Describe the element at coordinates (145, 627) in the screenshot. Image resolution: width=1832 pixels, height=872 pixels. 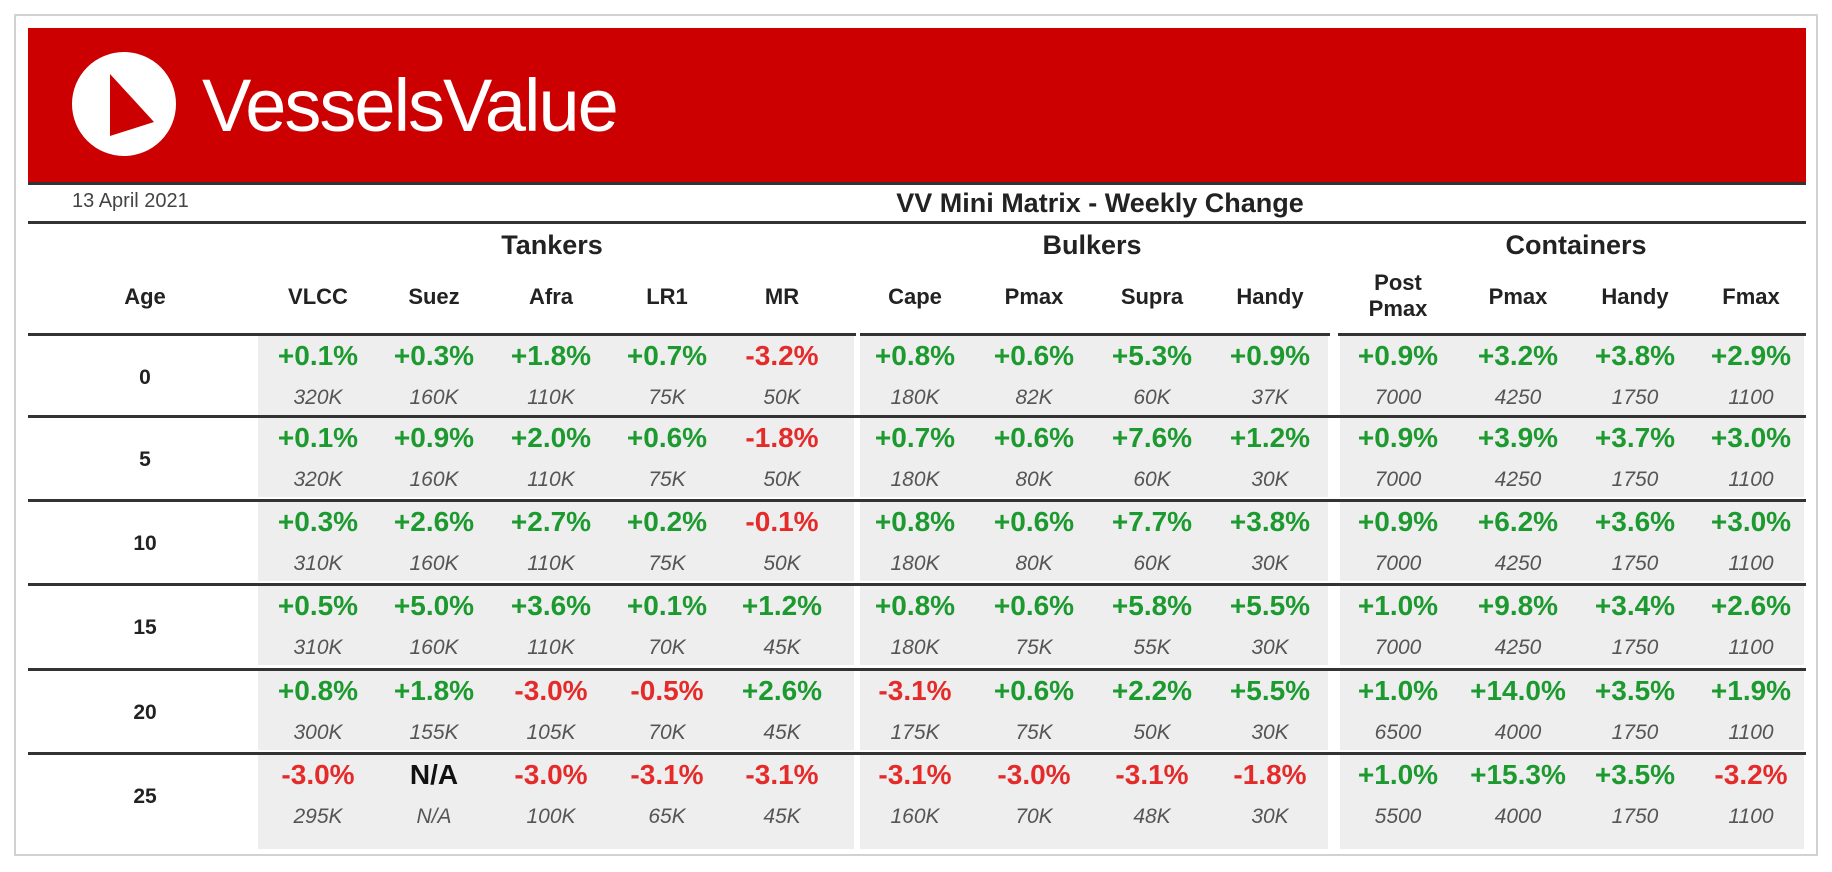
I see `age-value: 15` at that location.